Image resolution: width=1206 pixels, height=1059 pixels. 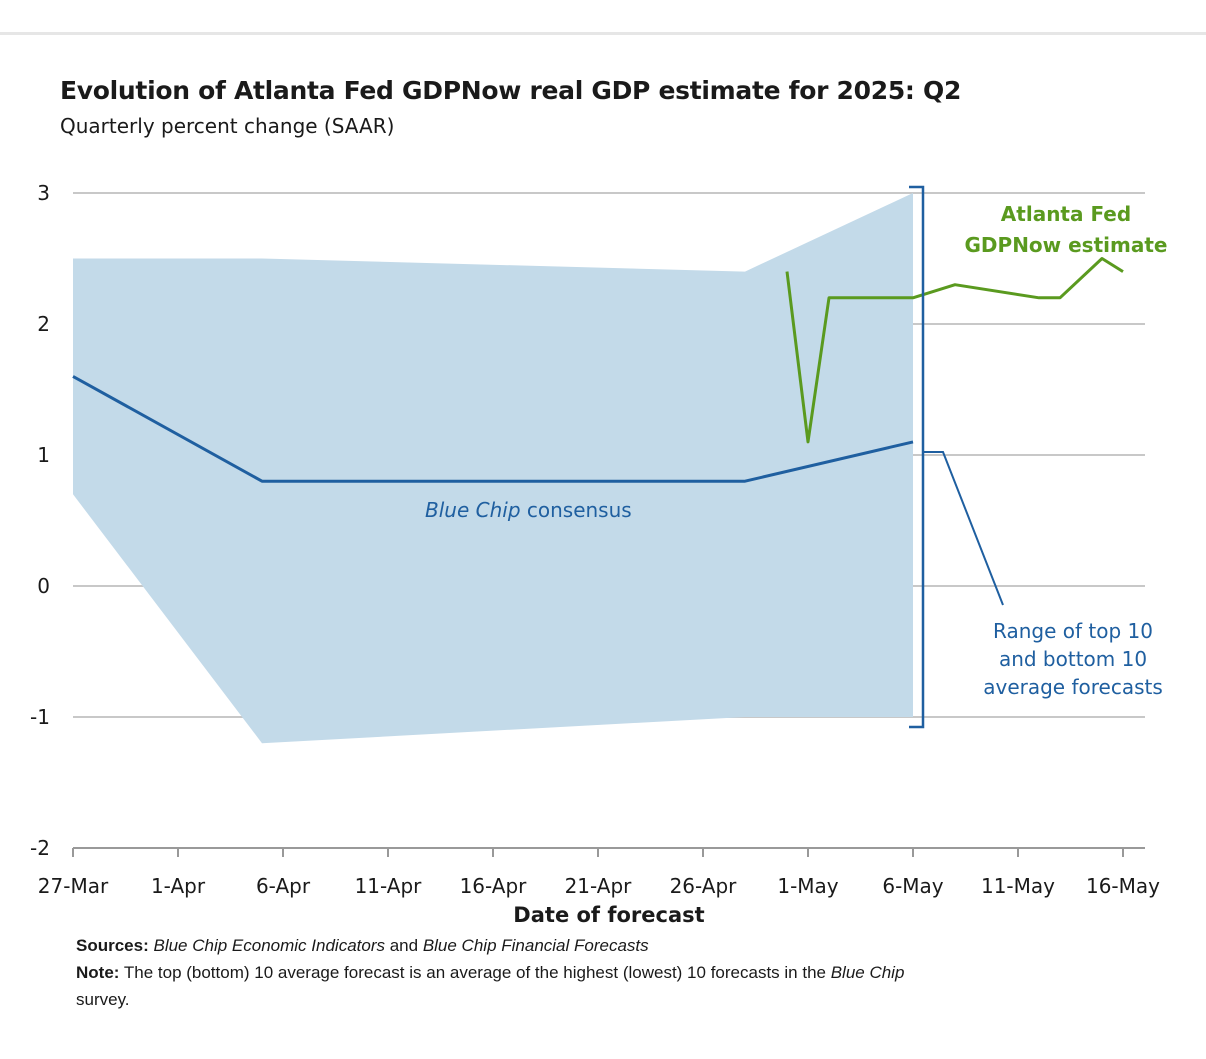 What do you see at coordinates (867, 972) in the screenshot?
I see `note-italic: Blue Chip` at bounding box center [867, 972].